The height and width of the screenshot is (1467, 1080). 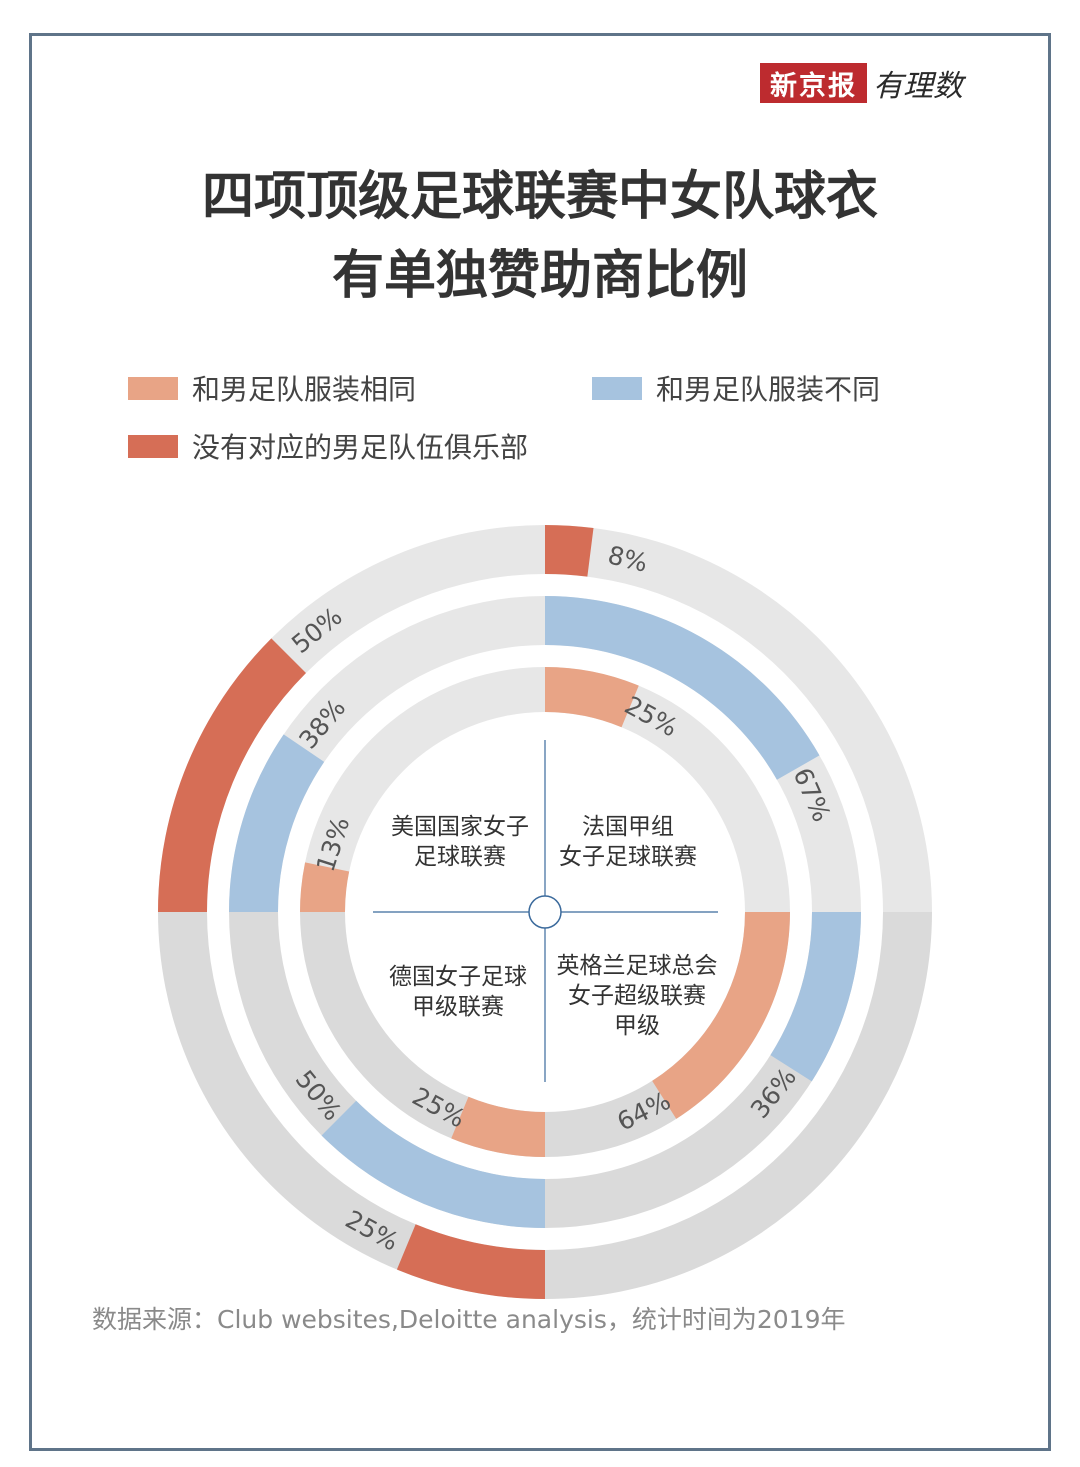 What do you see at coordinates (637, 996) in the screenshot?
I see `category-label-wsl-2: 女子超级联赛` at bounding box center [637, 996].